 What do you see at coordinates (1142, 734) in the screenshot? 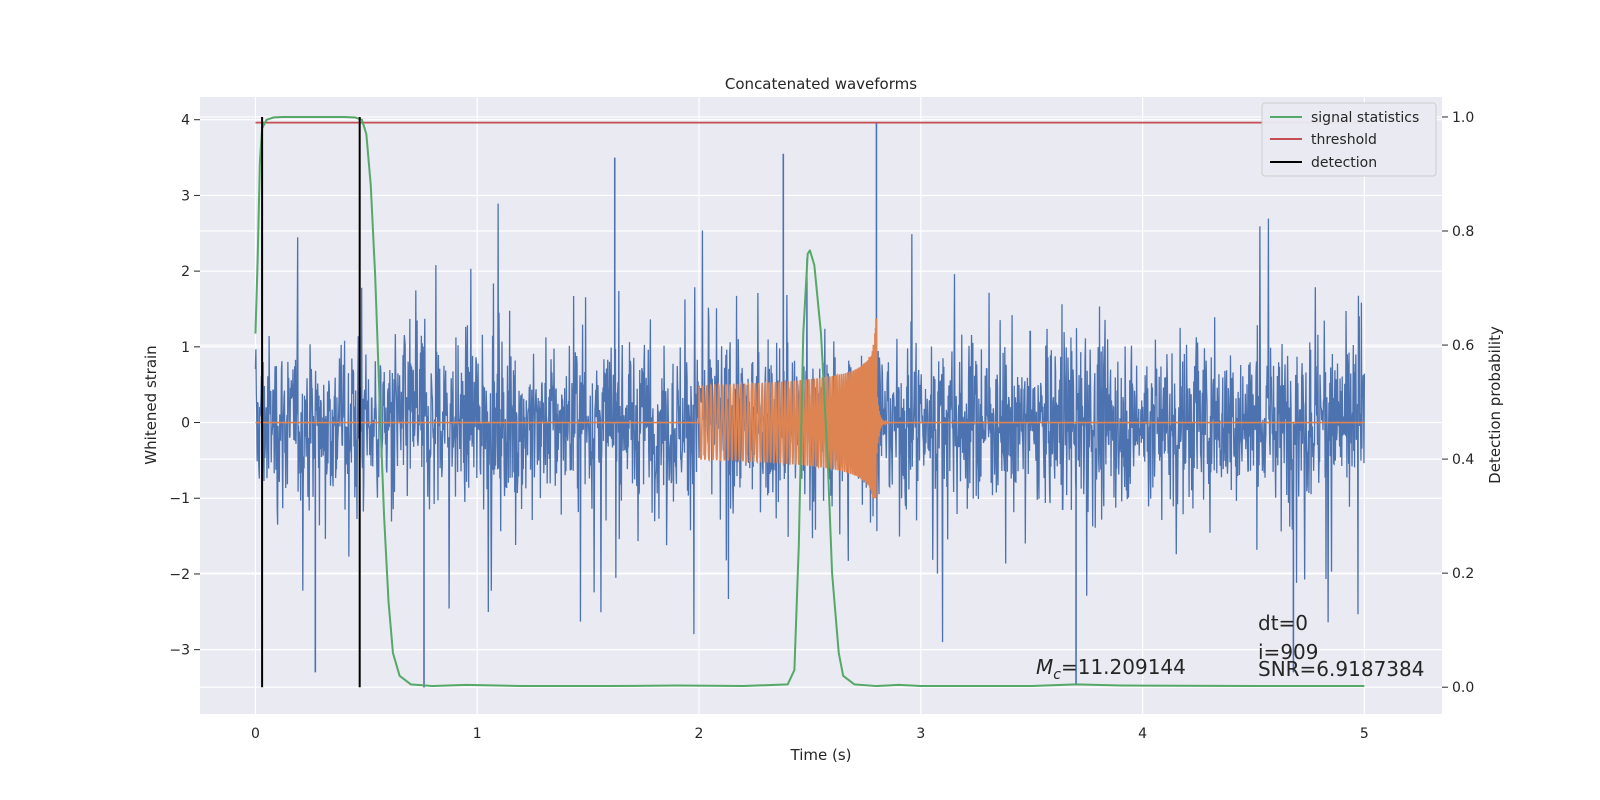
I see `x-tick-label: 4` at bounding box center [1142, 734].